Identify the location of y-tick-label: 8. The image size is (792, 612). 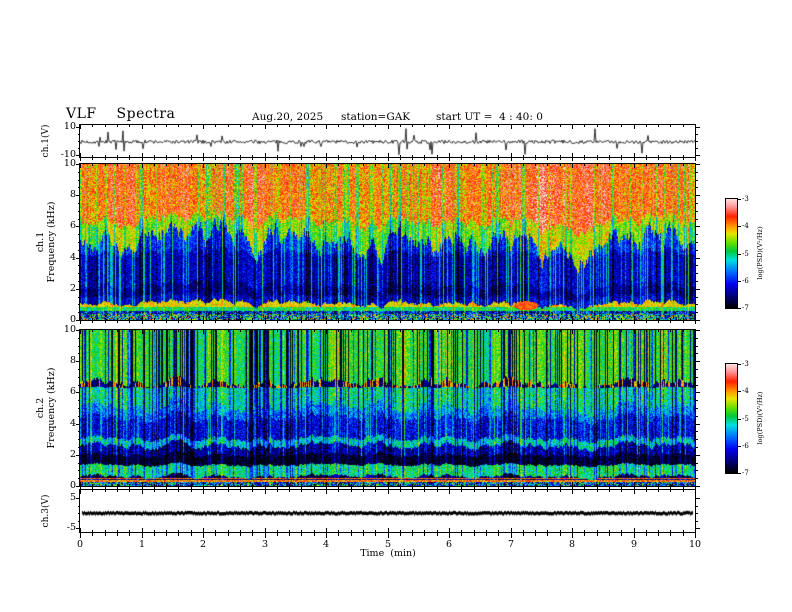
(72, 360).